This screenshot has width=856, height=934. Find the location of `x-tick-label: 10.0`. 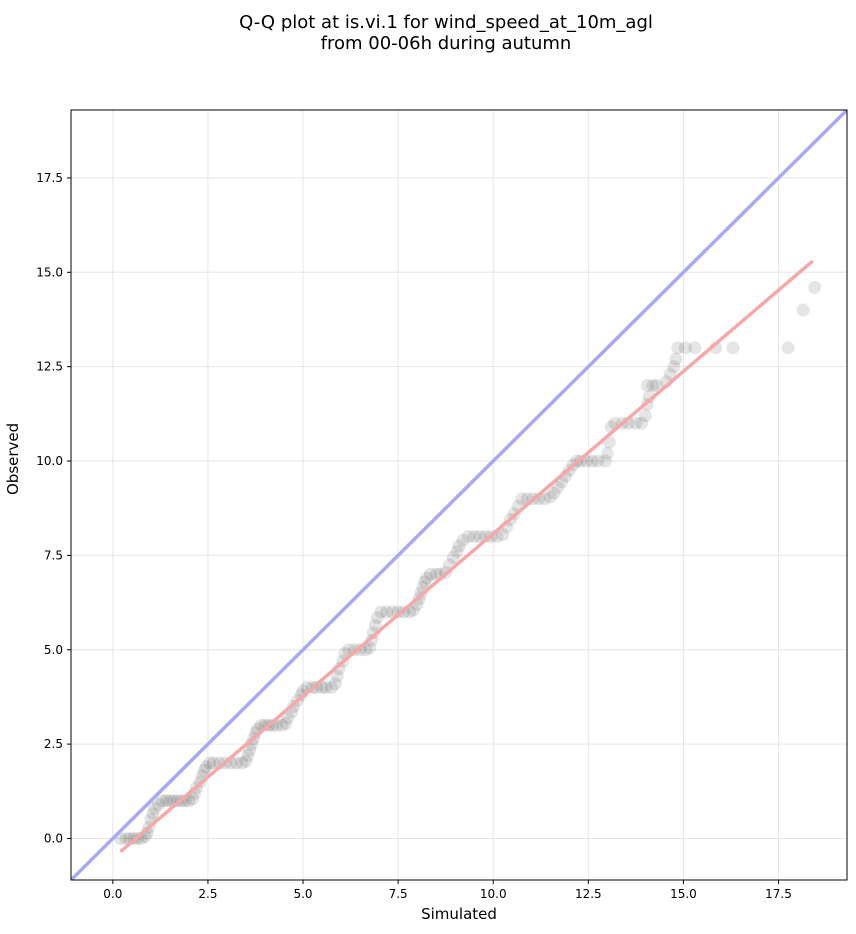

x-tick-label: 10.0 is located at coordinates (493, 894).